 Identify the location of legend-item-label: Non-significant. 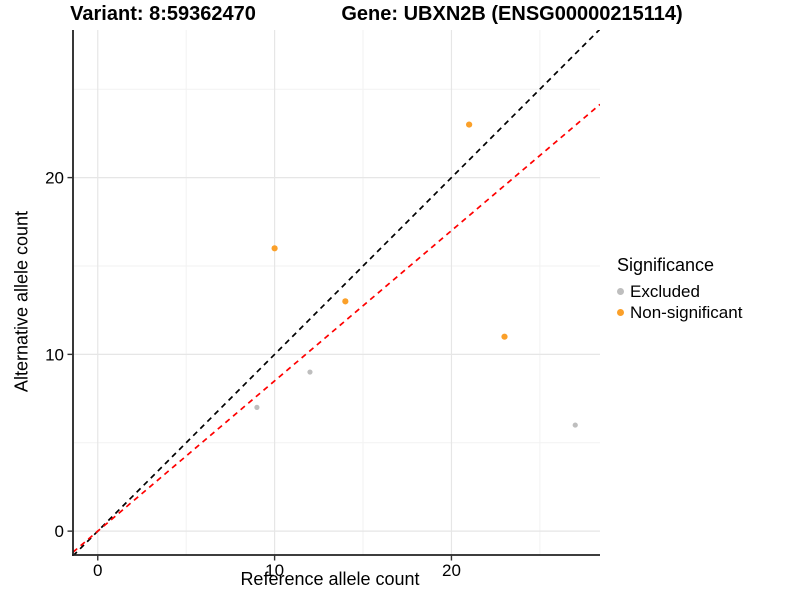
(686, 312).